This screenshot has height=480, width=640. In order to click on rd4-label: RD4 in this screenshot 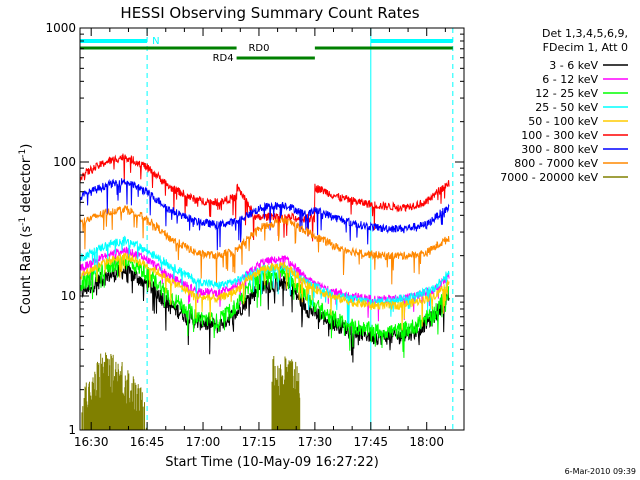, I will do `click(223, 58)`.